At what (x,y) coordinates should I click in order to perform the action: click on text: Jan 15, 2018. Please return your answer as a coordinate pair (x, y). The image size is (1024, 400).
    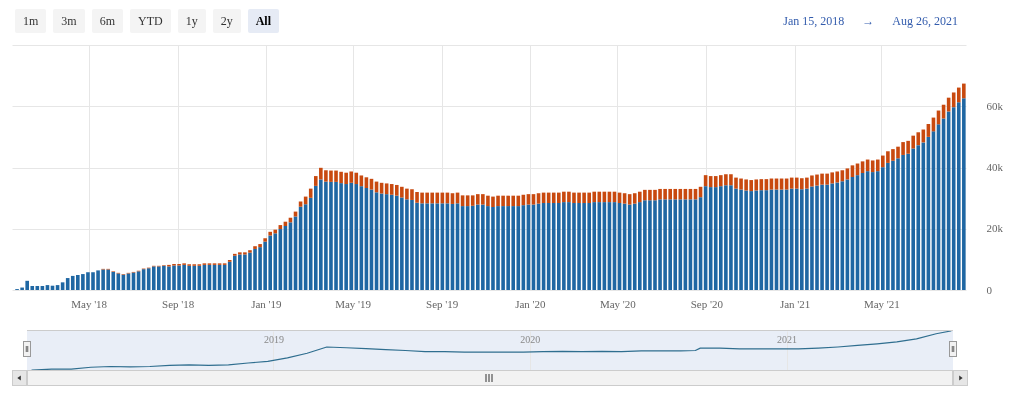
    Looking at the image, I should click on (814, 21).